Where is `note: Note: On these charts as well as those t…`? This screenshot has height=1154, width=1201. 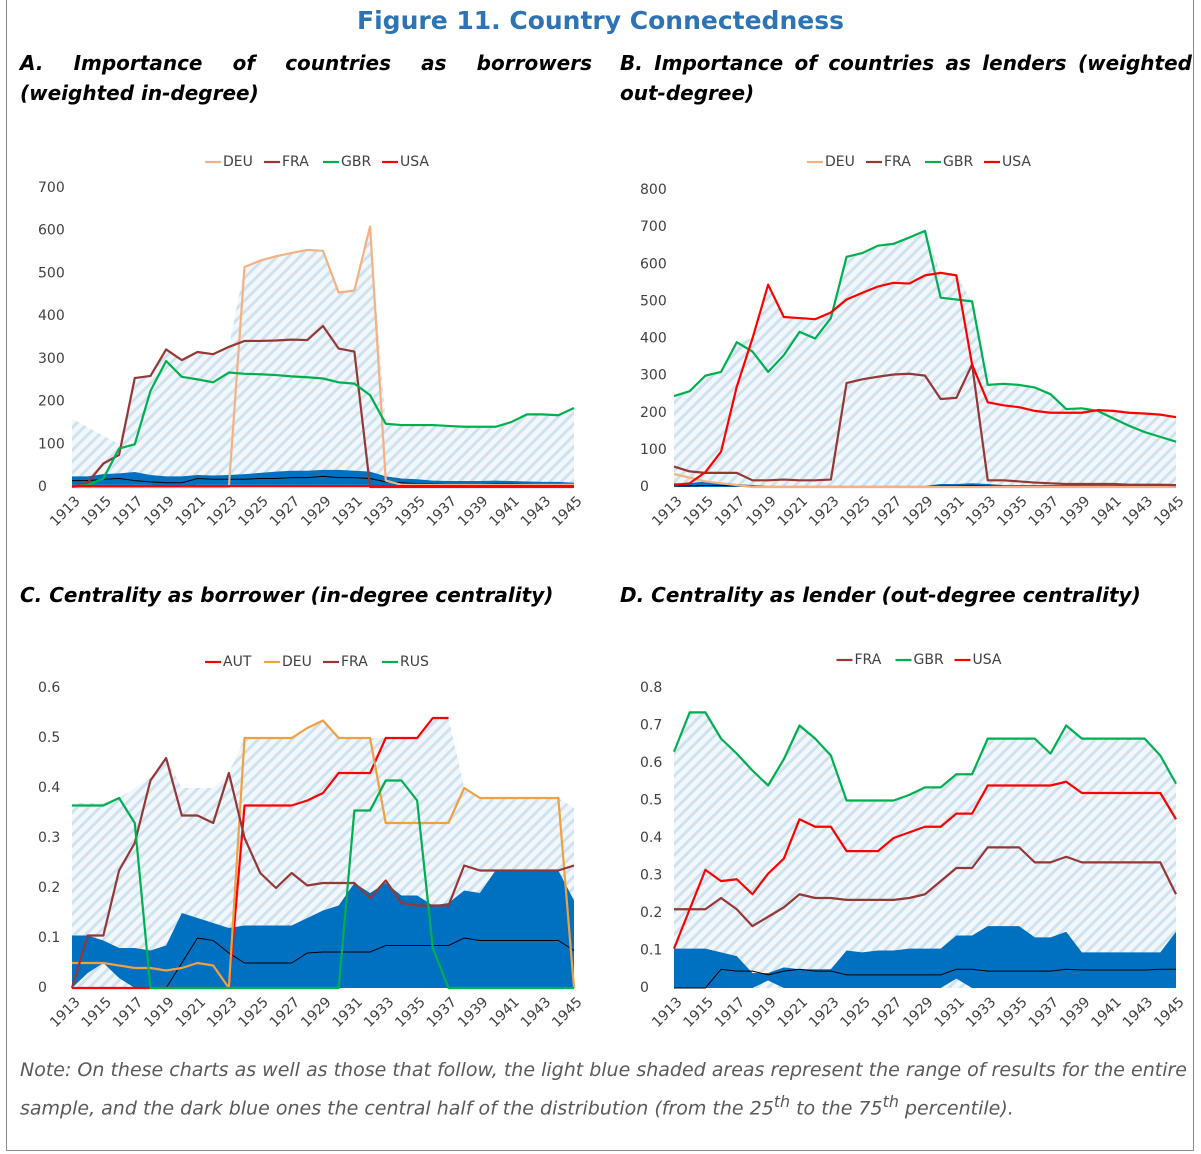
note: Note: On these charts as well as those t… is located at coordinates (605, 1089).